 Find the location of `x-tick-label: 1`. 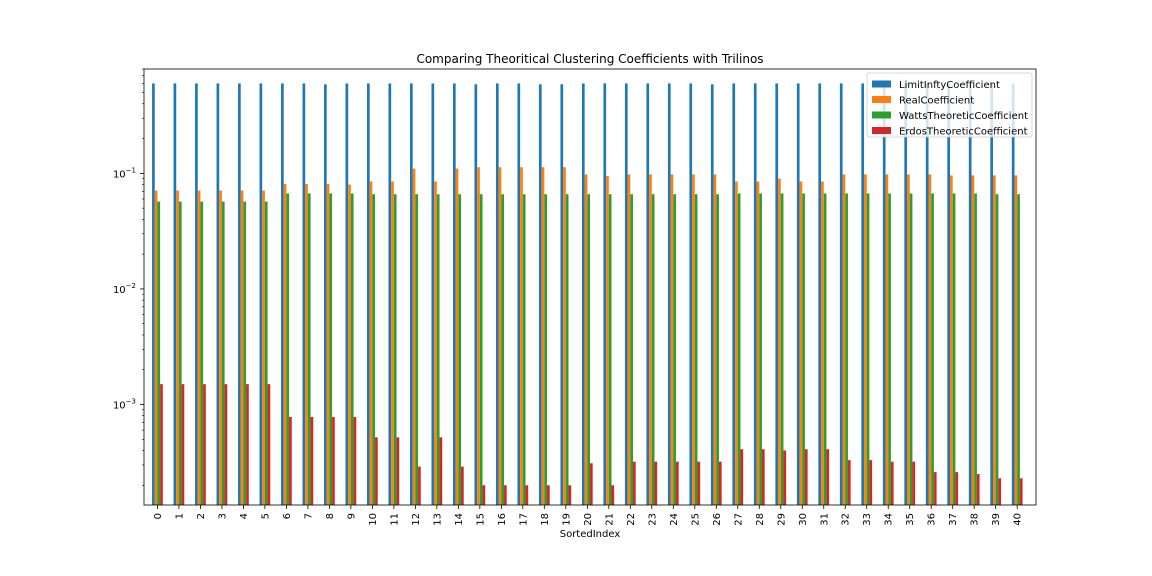

x-tick-label: 1 is located at coordinates (179, 516).